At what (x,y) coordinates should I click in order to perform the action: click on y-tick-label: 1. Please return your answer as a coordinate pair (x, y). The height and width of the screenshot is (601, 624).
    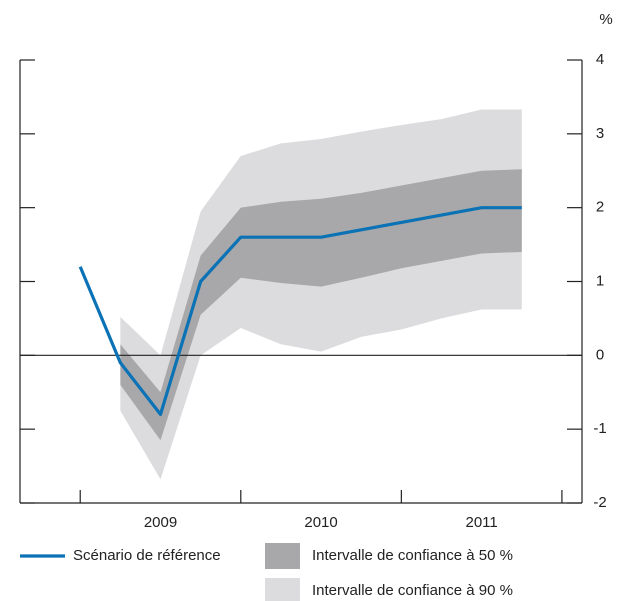
    Looking at the image, I should click on (600, 280).